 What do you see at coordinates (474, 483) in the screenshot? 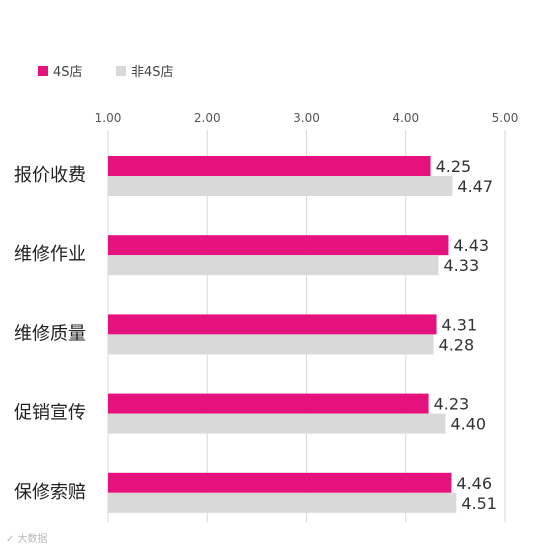
I see `value-label-4s: 4.46` at bounding box center [474, 483].